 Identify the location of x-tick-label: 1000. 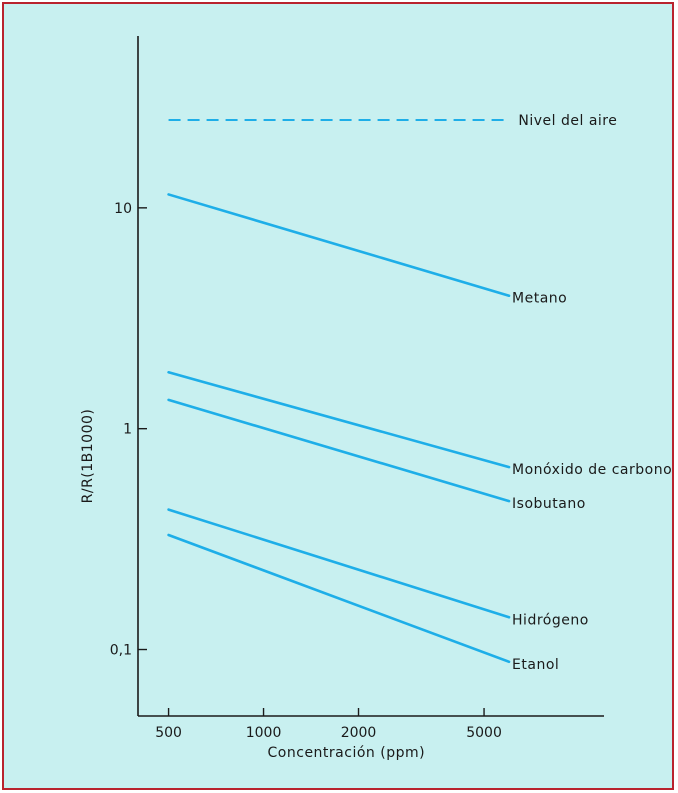
(264, 733).